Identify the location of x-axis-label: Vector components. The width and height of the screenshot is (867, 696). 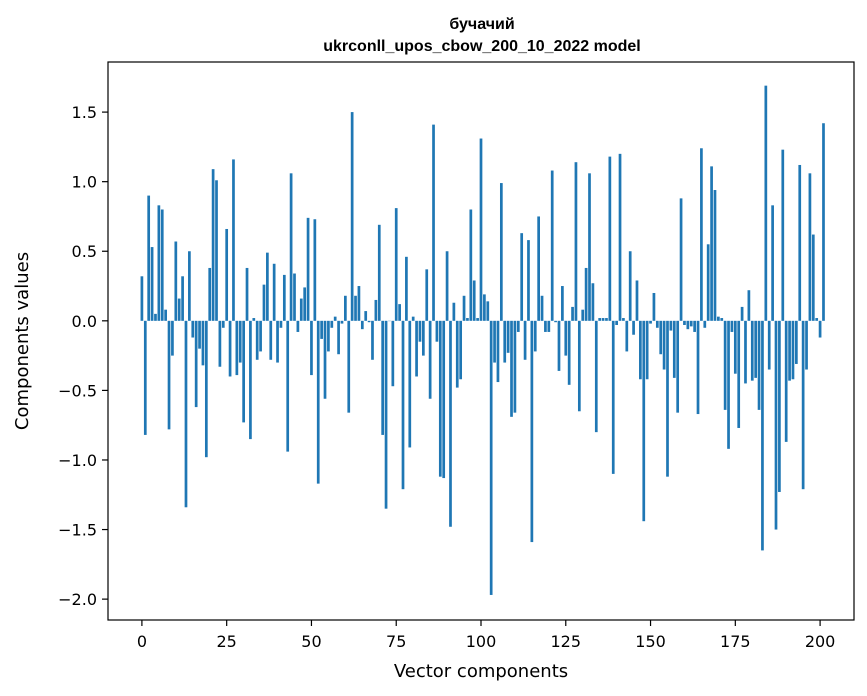
(481, 671).